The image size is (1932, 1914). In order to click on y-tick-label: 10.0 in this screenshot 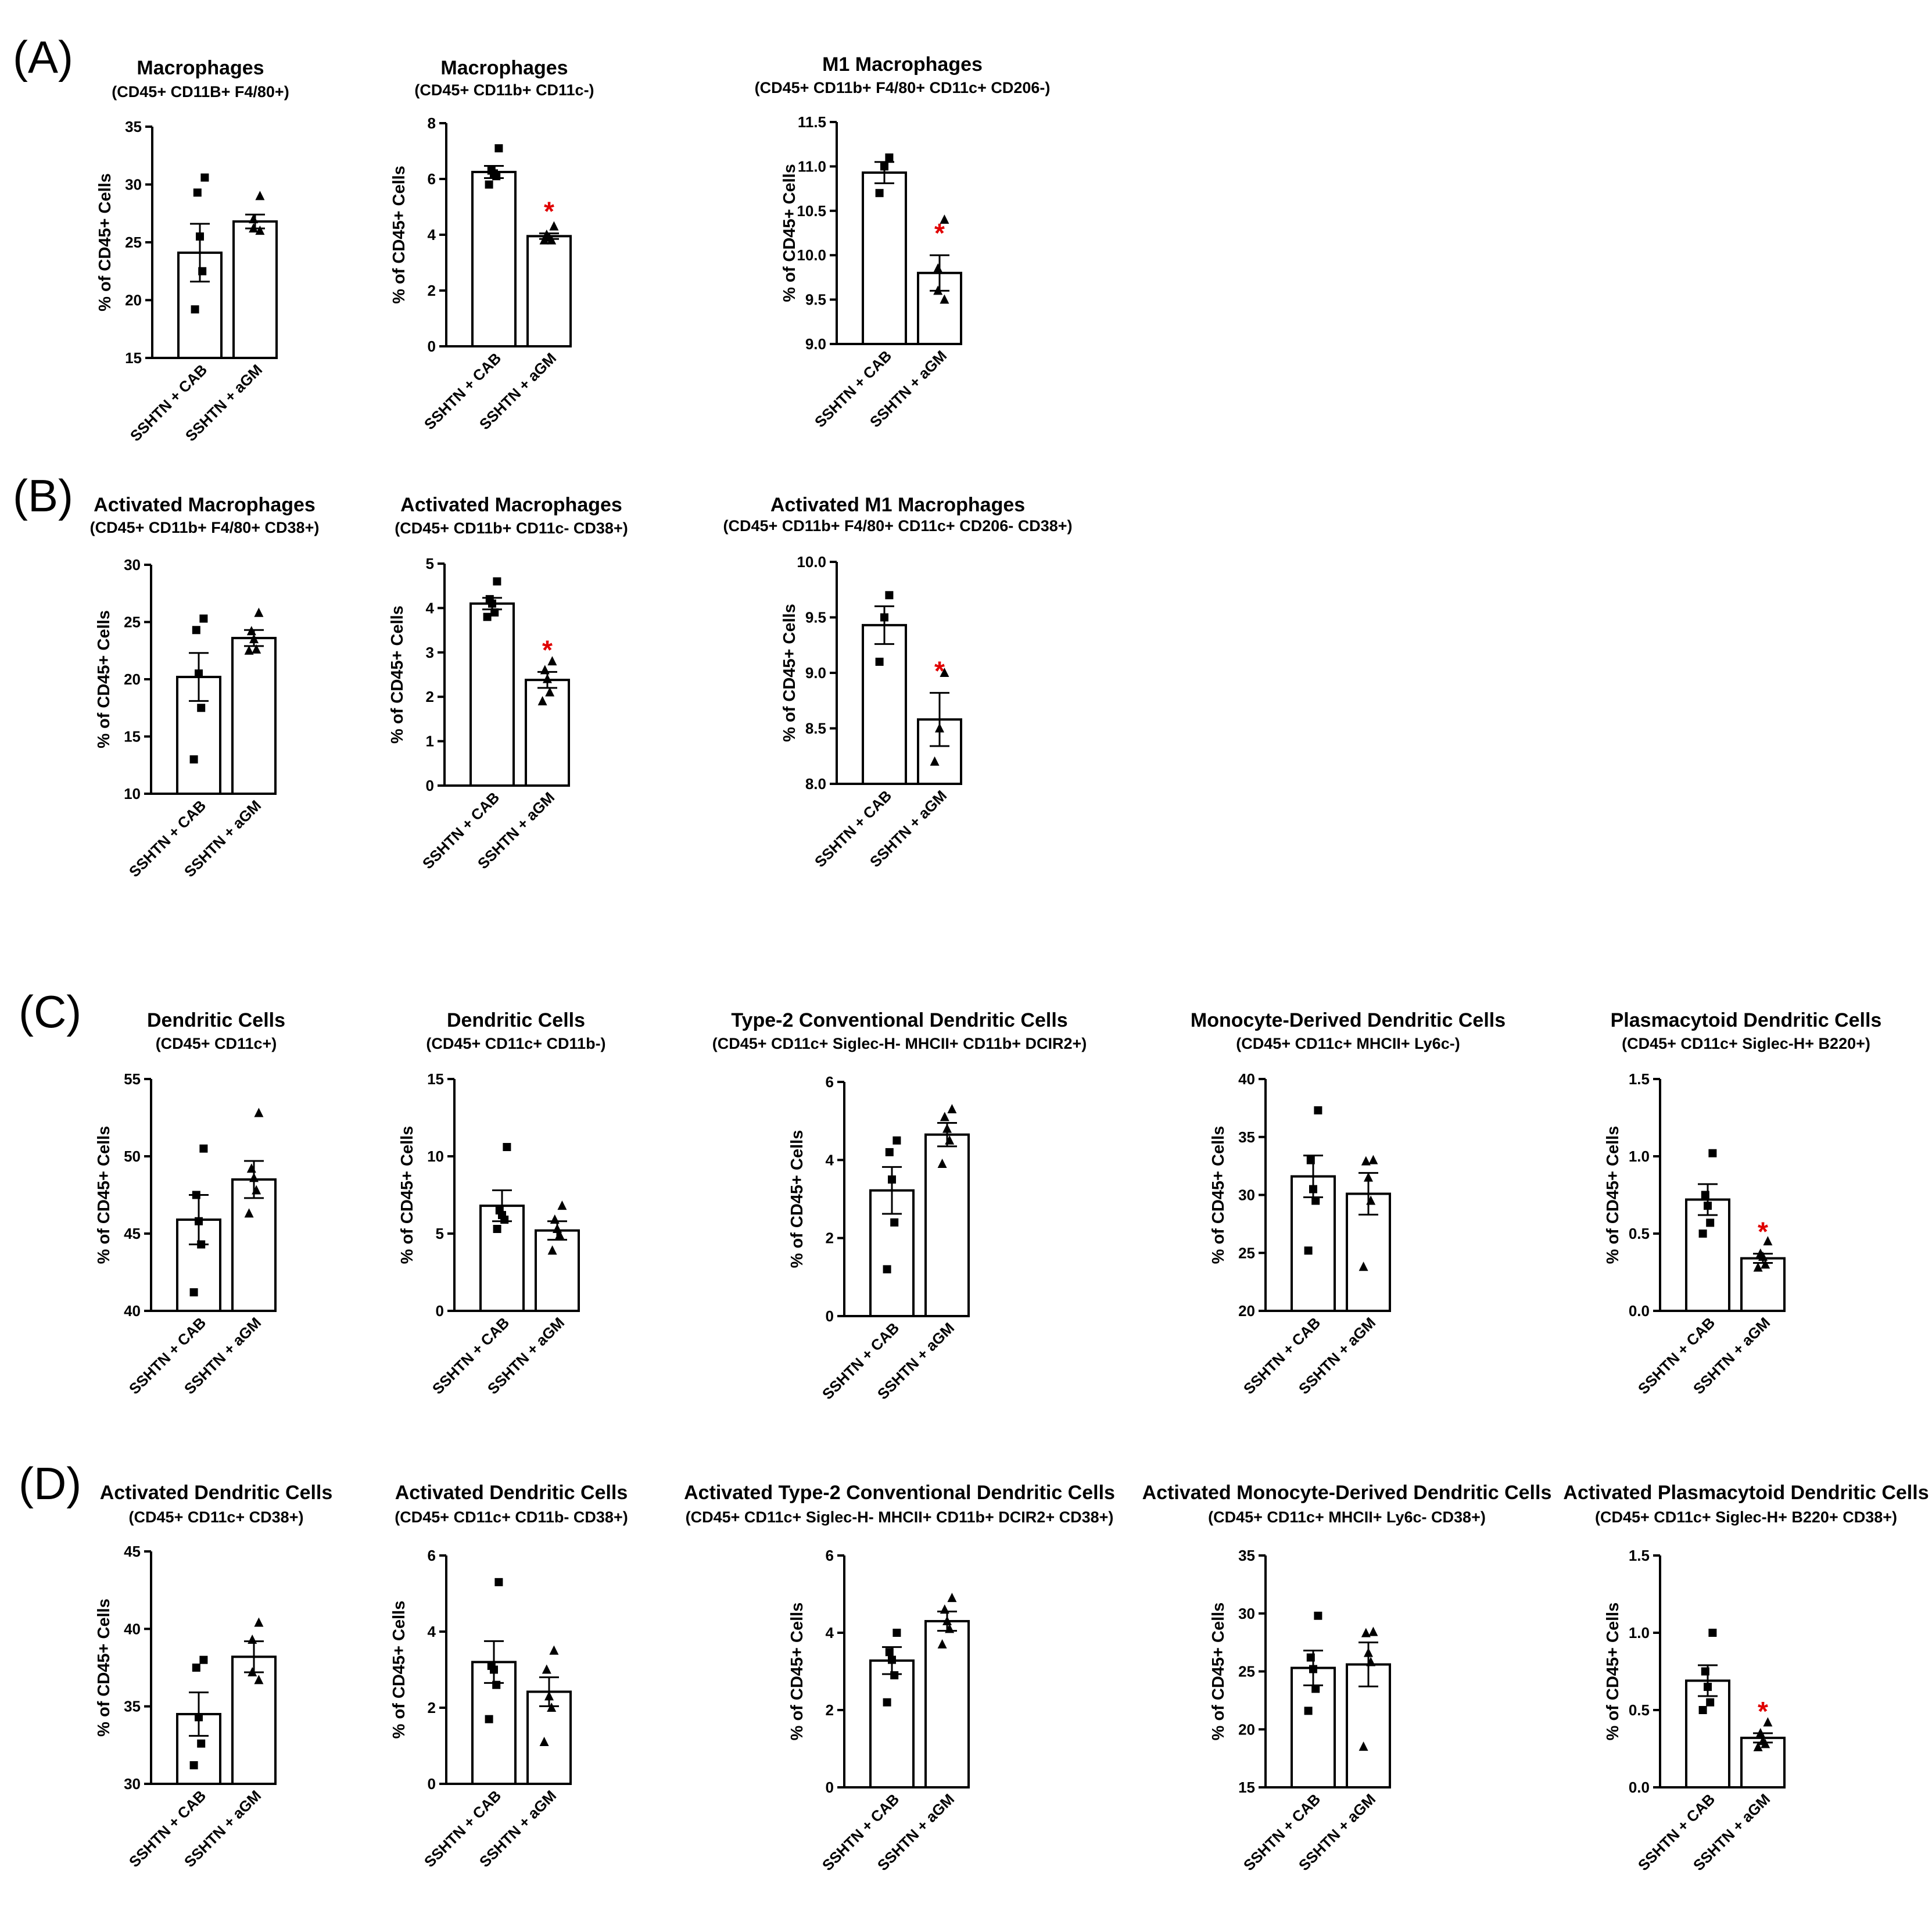, I will do `click(811, 562)`.